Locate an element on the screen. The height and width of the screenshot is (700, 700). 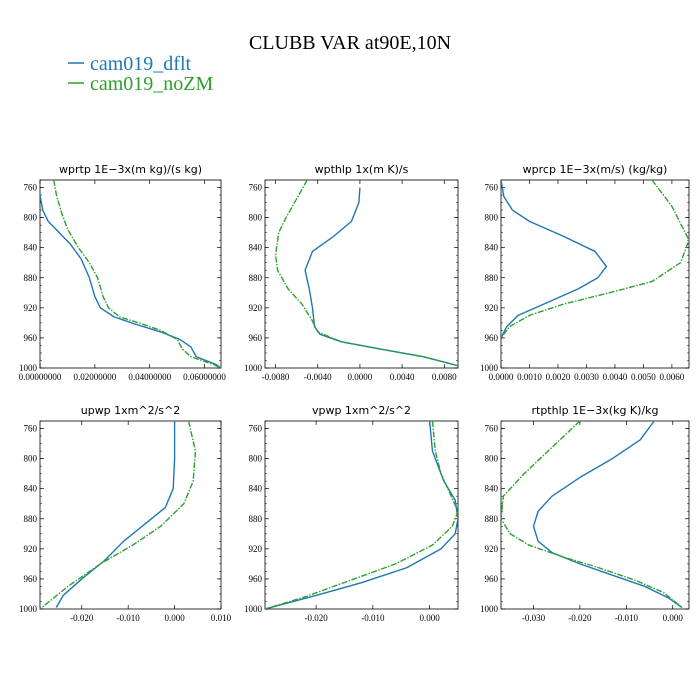
panel-title: wprcp 1E−3x(m/s) (kg/kg) is located at coordinates (595, 169).